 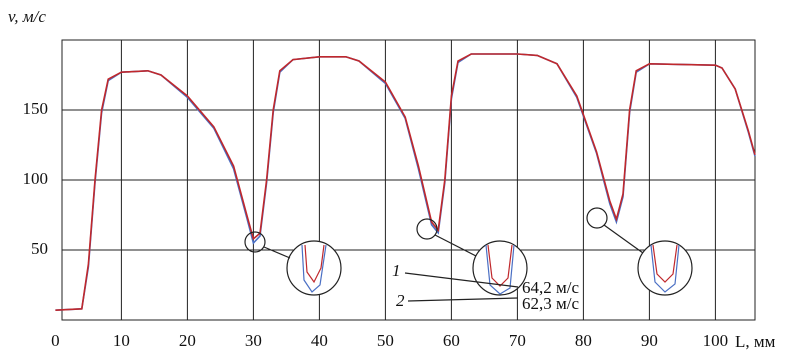 I want to click on x-tick-label: 30, so click(x=253, y=340).